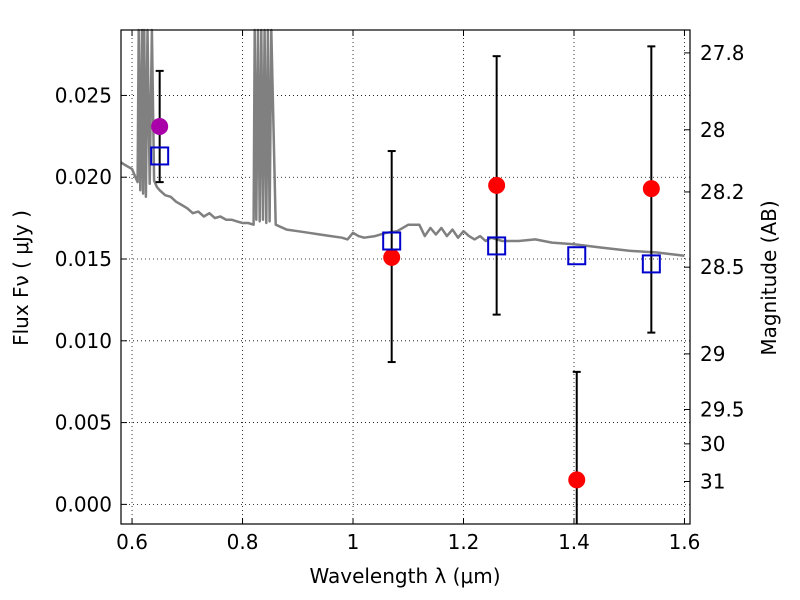 This screenshot has width=800, height=600. What do you see at coordinates (722, 192) in the screenshot?
I see `mag-tick-label: 28.2` at bounding box center [722, 192].